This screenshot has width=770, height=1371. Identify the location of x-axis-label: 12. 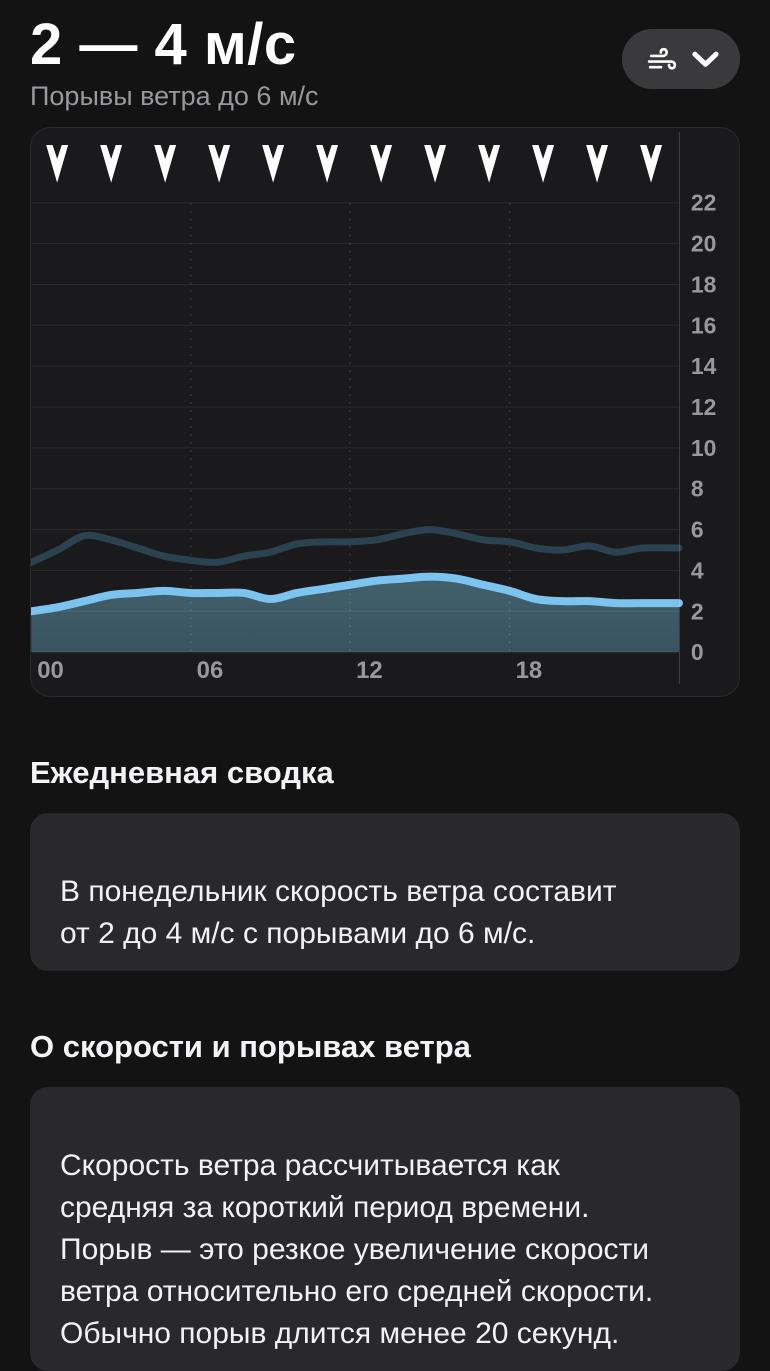
(369, 670).